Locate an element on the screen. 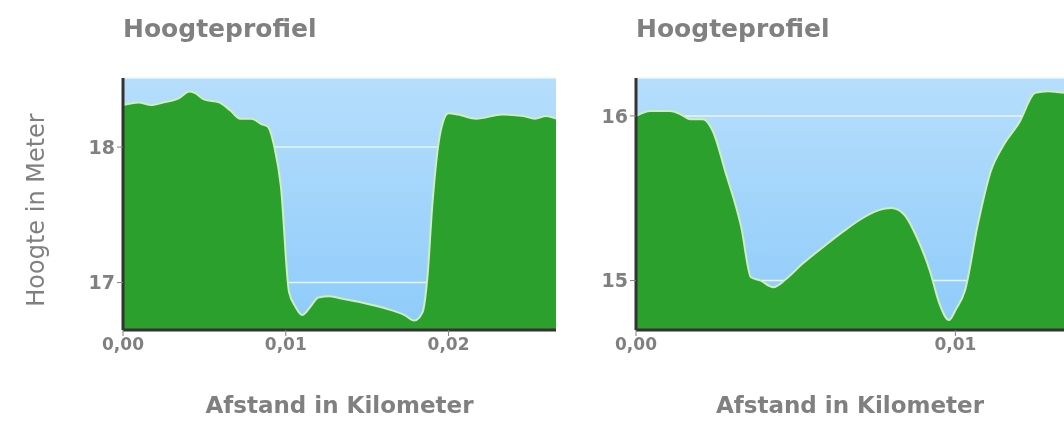  y-tick-label: 18 is located at coordinates (101, 146).